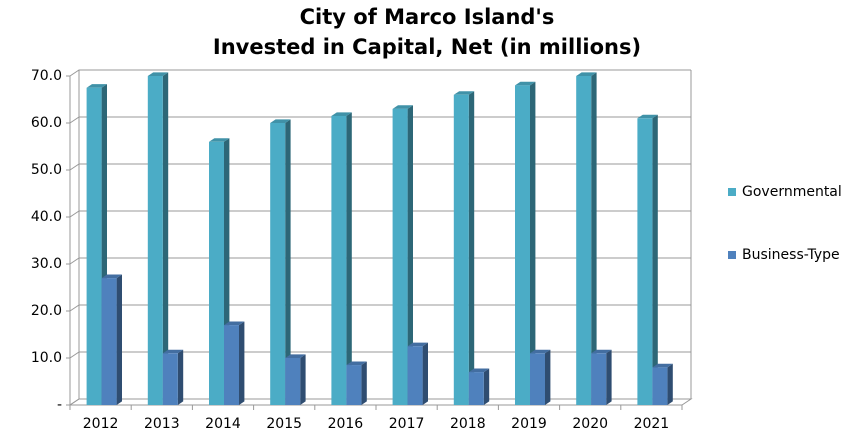 The height and width of the screenshot is (435, 856). What do you see at coordinates (46, 76) in the screenshot?
I see `y-tick-label: 70.0` at bounding box center [46, 76].